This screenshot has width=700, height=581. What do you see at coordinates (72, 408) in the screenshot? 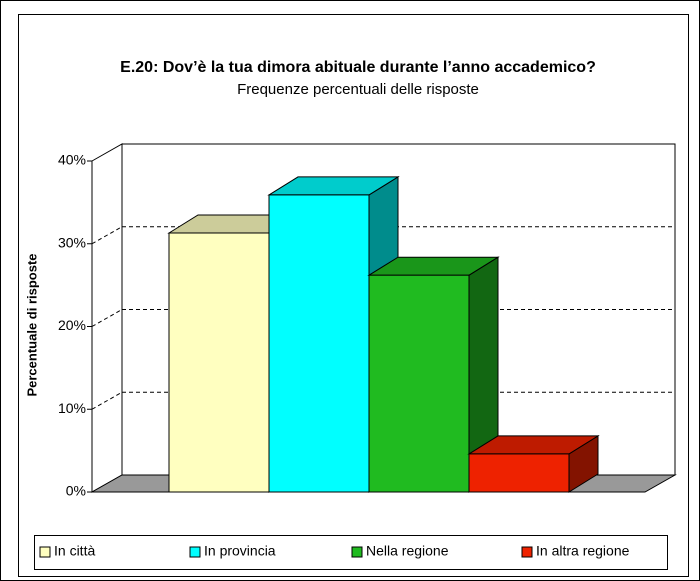
I see `y-tick-label: 10%` at bounding box center [72, 408].